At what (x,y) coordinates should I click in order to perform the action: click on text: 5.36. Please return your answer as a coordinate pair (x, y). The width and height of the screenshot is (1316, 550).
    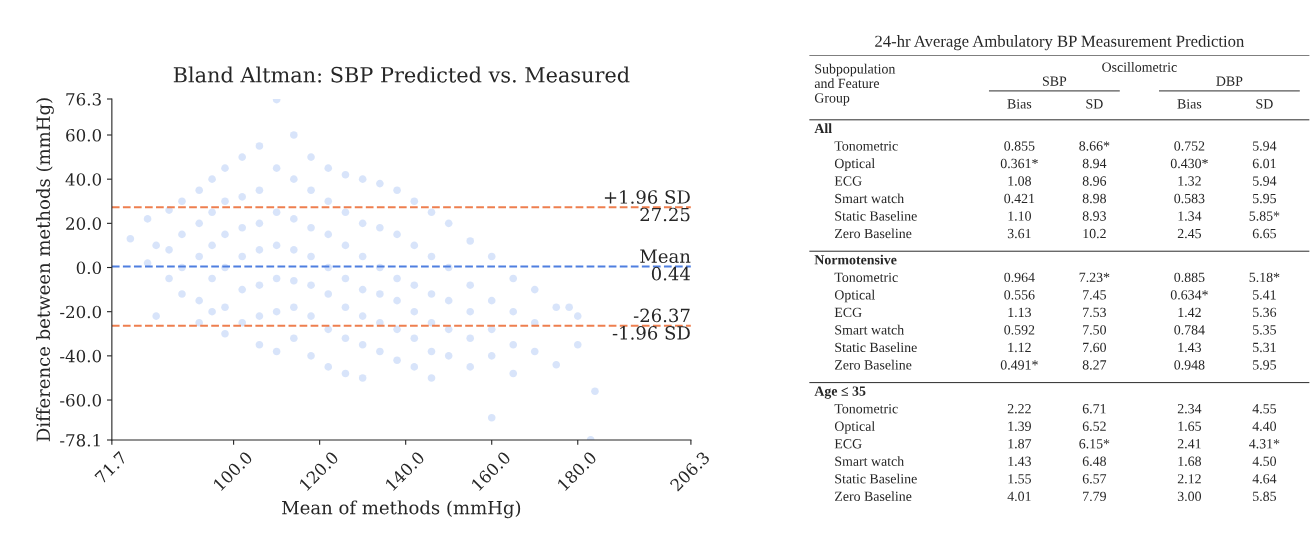
    Looking at the image, I should click on (1265, 312).